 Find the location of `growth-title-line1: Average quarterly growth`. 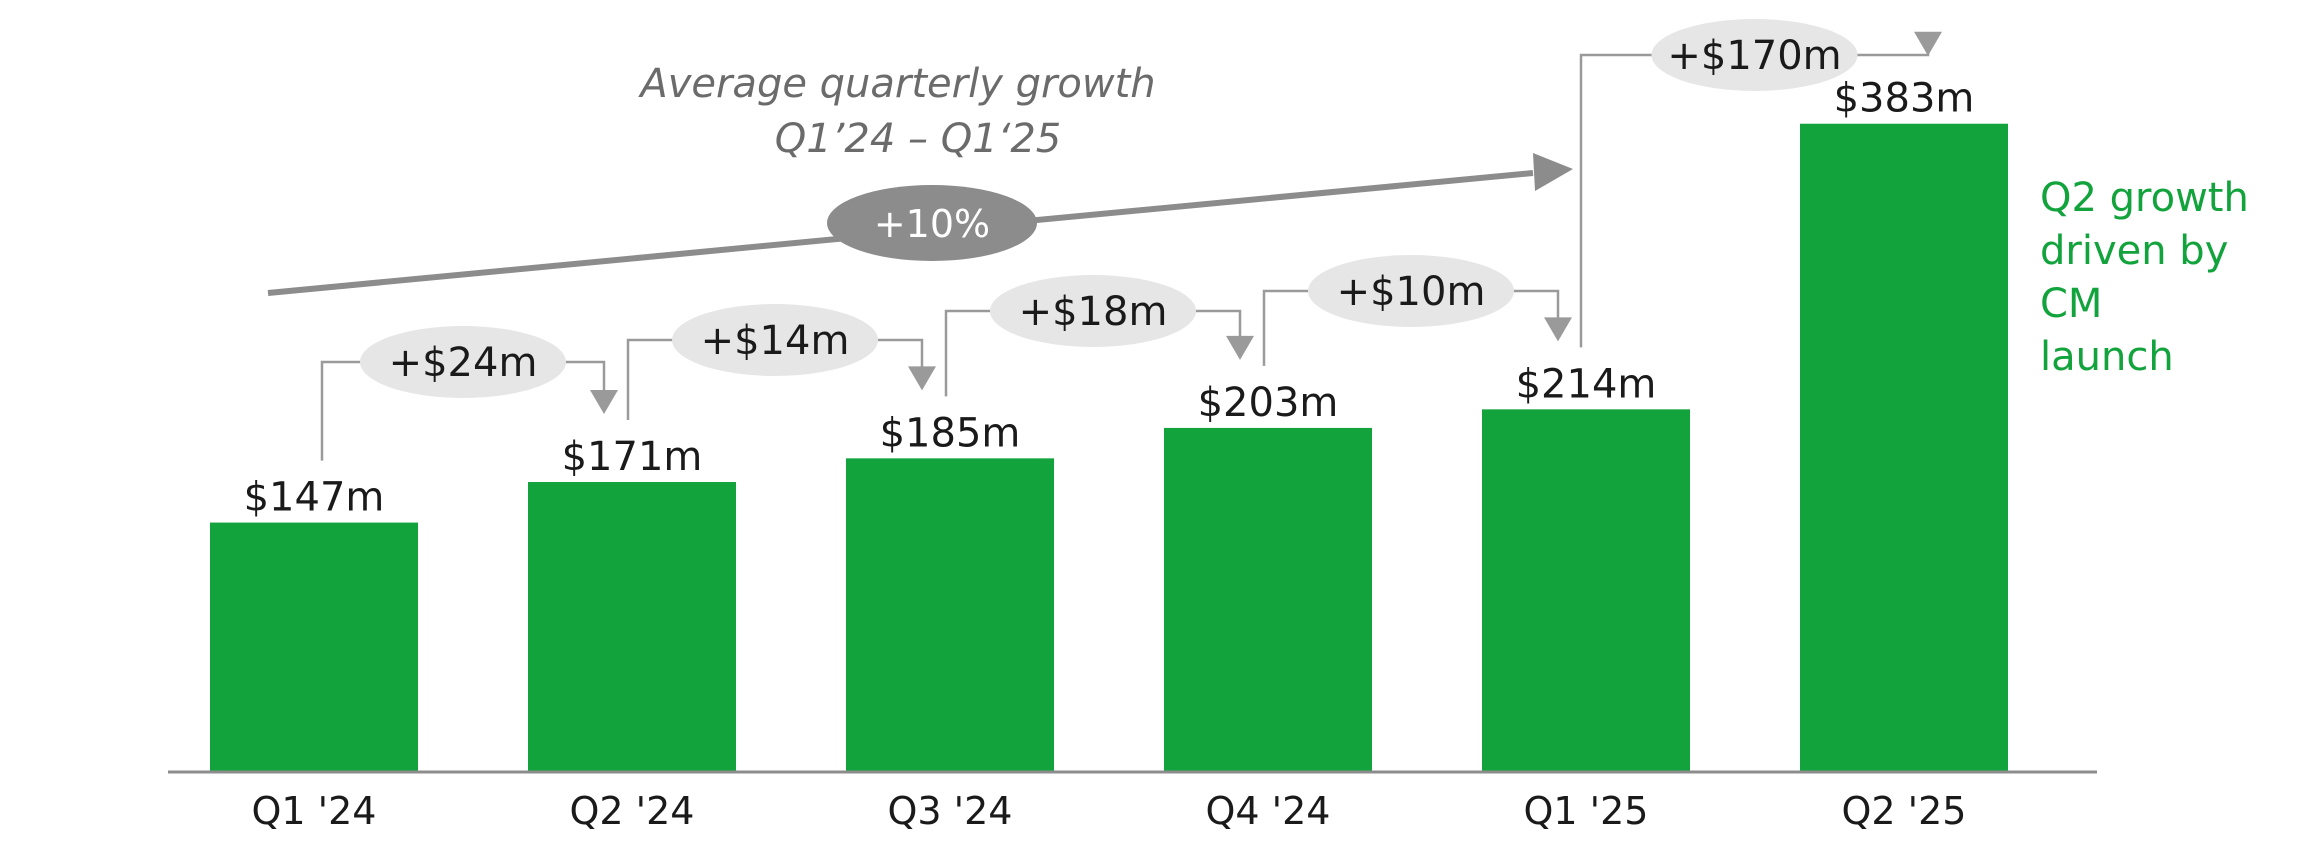

growth-title-line1: Average quarterly growth is located at coordinates (896, 84).